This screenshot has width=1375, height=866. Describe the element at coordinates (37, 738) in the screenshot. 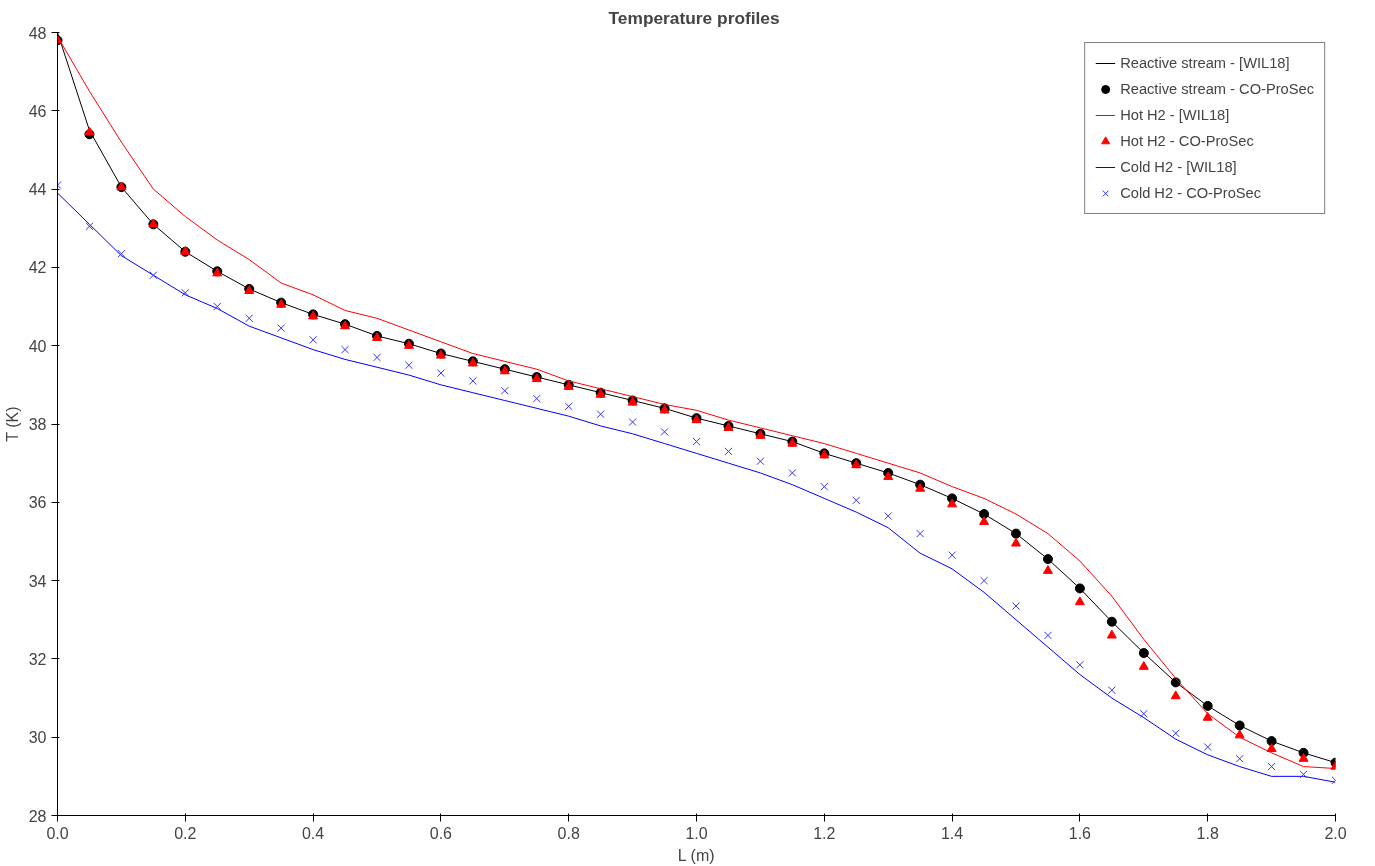

I see `y-tick-label: 30` at that location.